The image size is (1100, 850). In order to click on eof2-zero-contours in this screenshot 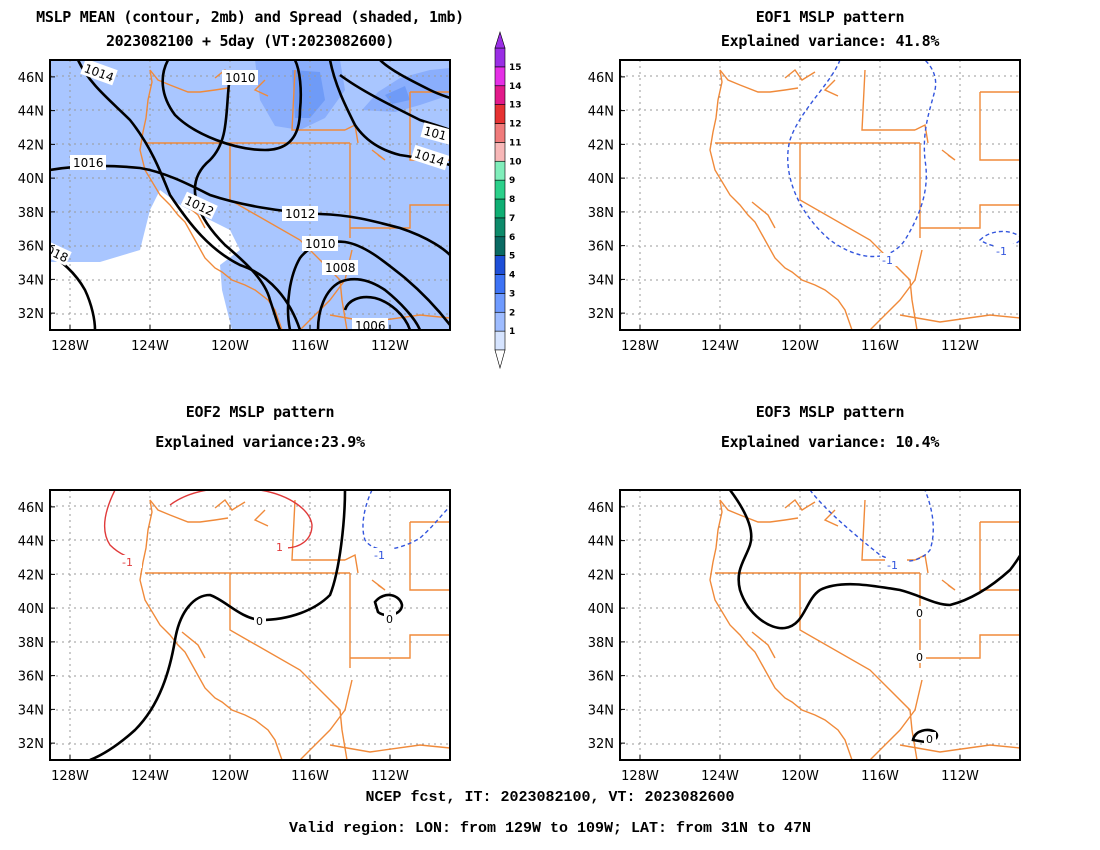, I will do `click(246, 625)`.